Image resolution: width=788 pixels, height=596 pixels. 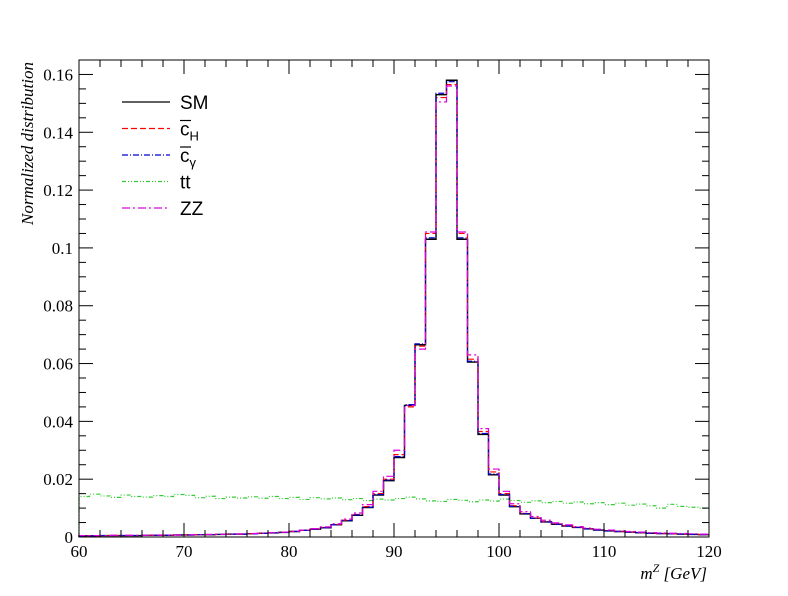 What do you see at coordinates (194, 103) in the screenshot?
I see `legend-SM-label: SM` at bounding box center [194, 103].